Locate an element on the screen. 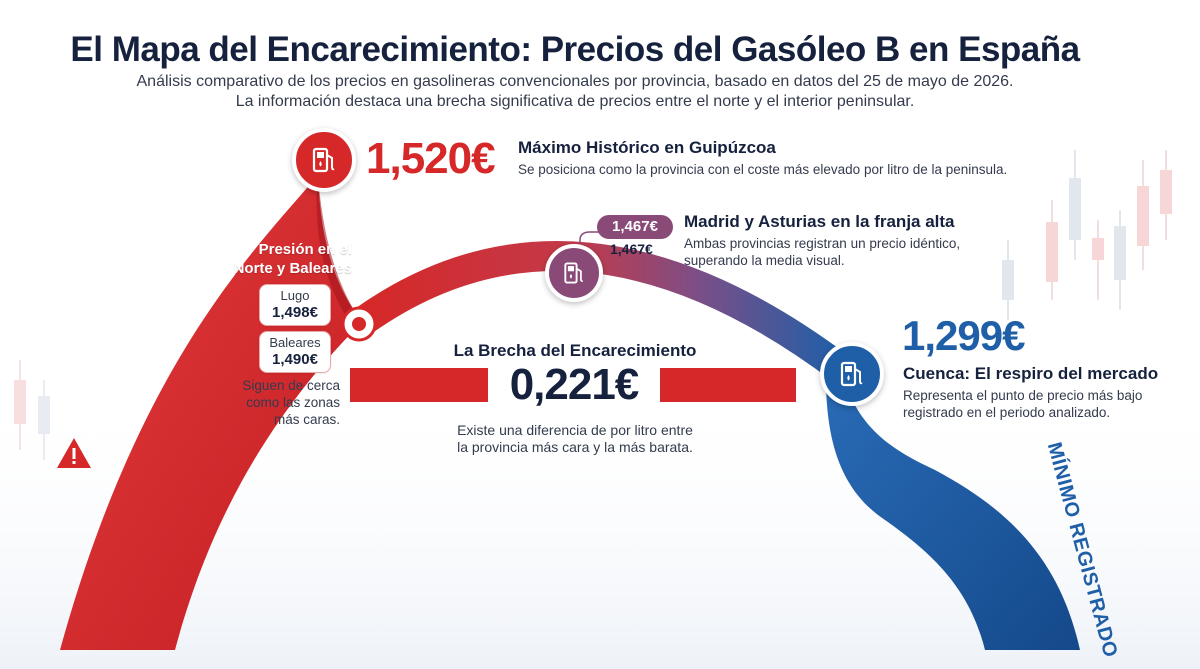 This screenshot has width=1200, height=669. candlestick-decoration-left is located at coordinates (32, 410).